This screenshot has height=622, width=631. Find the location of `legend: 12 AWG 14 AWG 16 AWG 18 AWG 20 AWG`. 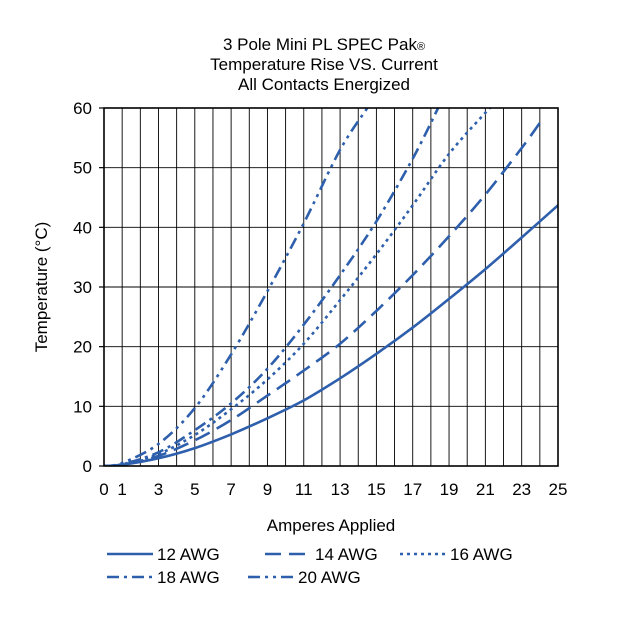

legend: 12 AWG 14 AWG 16 AWG 18 AWG 20 AWG is located at coordinates (310, 566).